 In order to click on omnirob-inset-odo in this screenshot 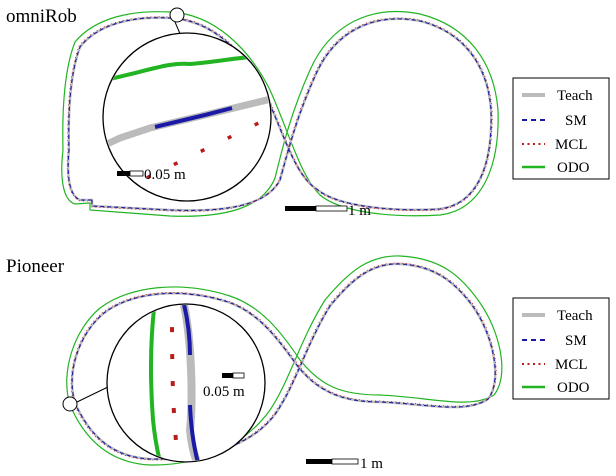, I will do `click(185, 67)`.